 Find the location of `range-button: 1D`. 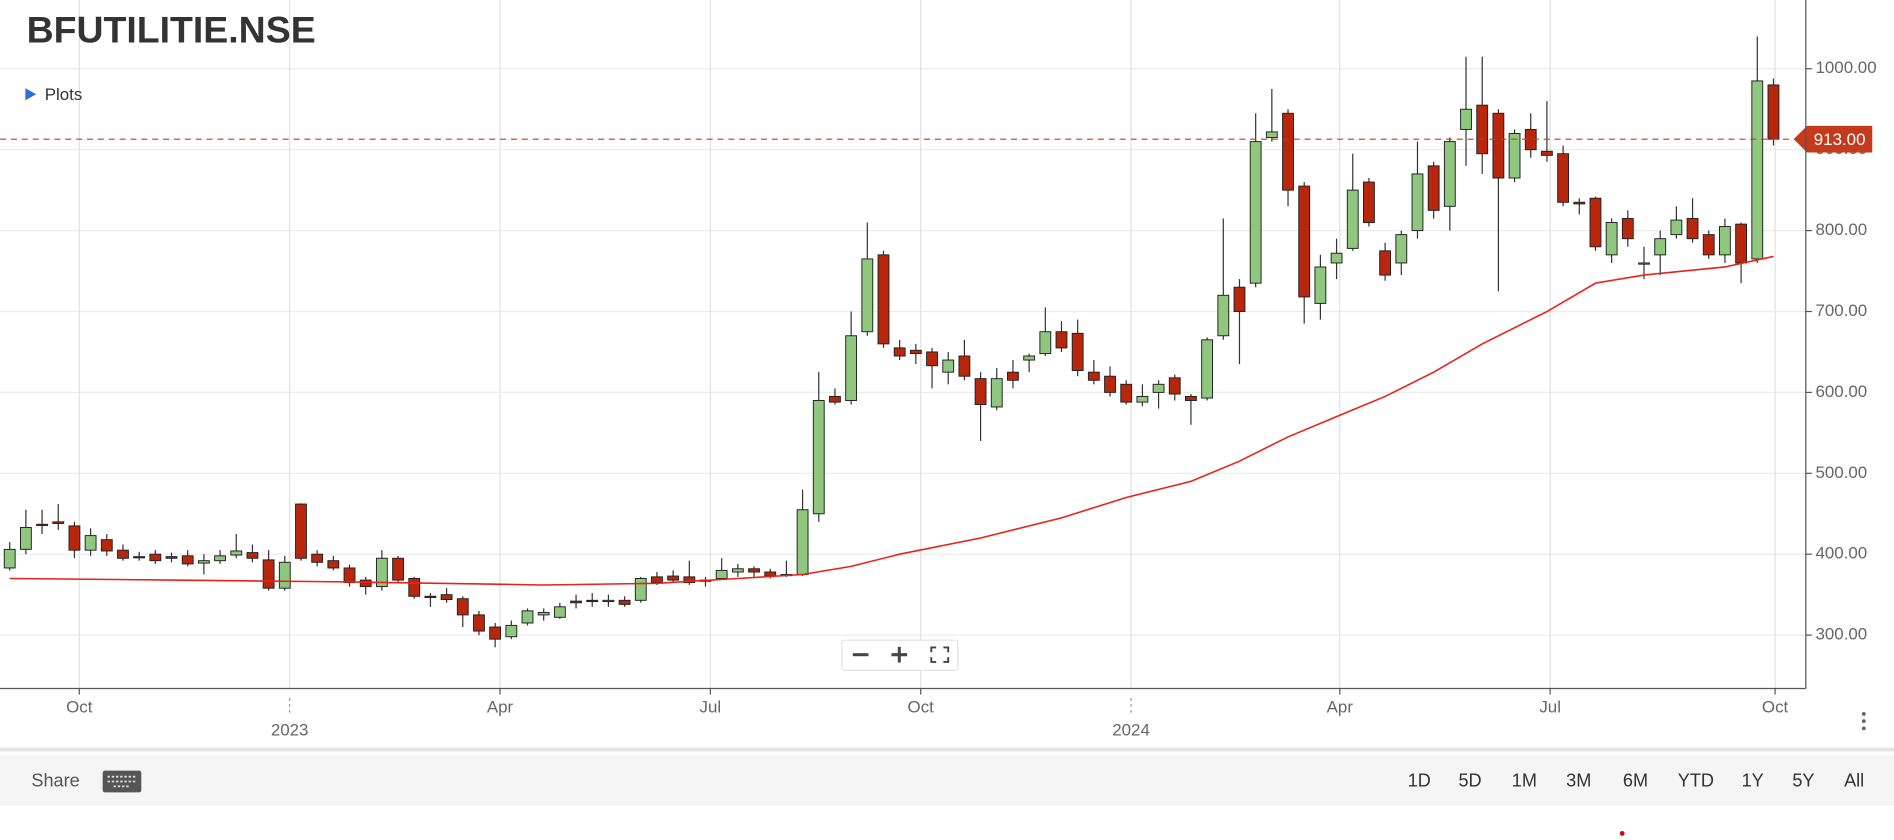

range-button: 1D is located at coordinates (1419, 780).